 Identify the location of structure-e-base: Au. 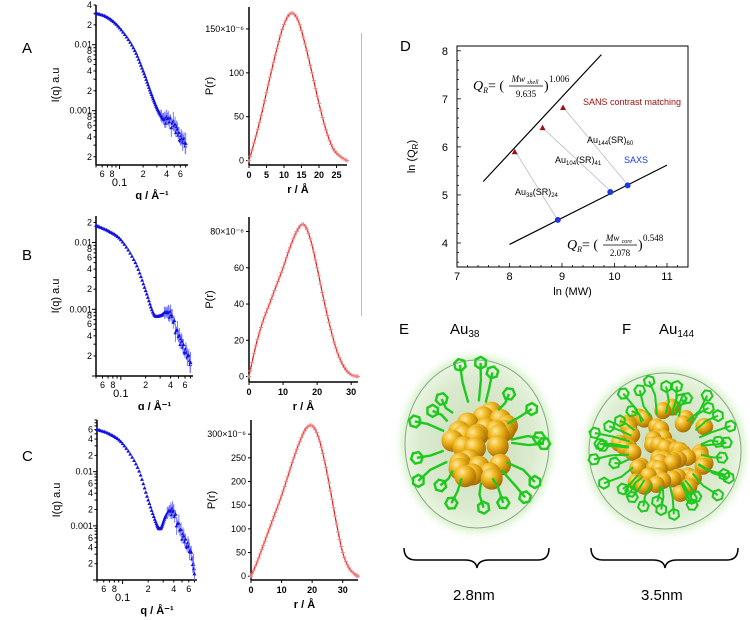
(459, 329).